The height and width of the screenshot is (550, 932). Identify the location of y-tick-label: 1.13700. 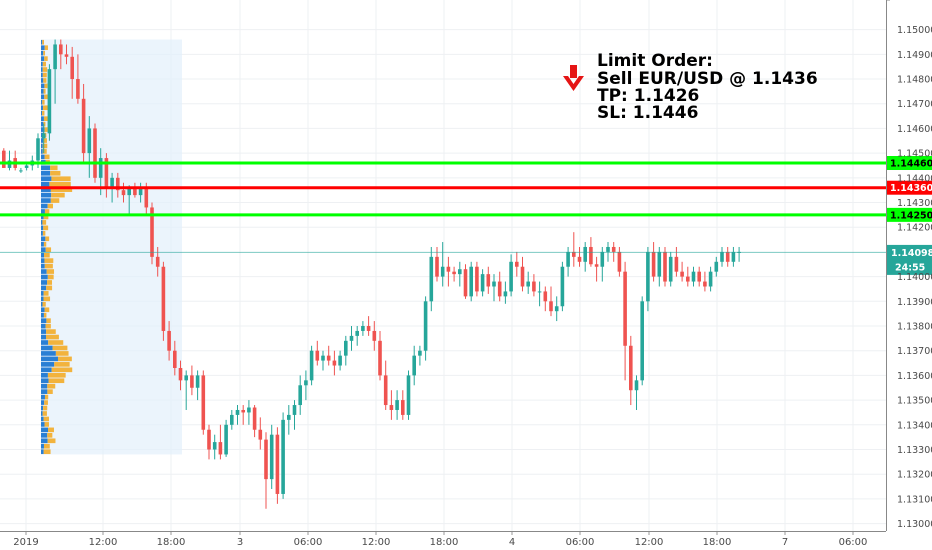
(914, 351).